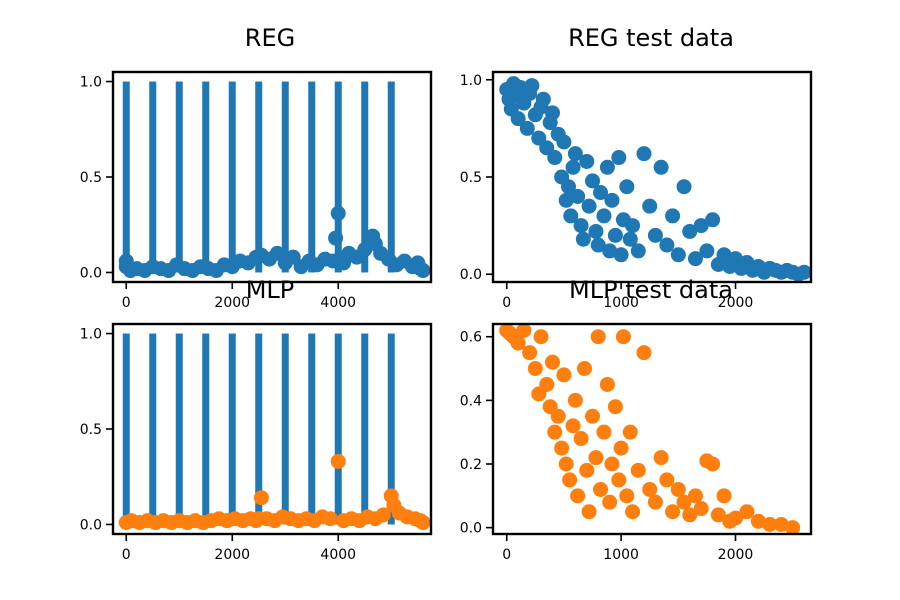  Describe the element at coordinates (471, 81) in the screenshot. I see `y-tick-label: 1.0` at that location.